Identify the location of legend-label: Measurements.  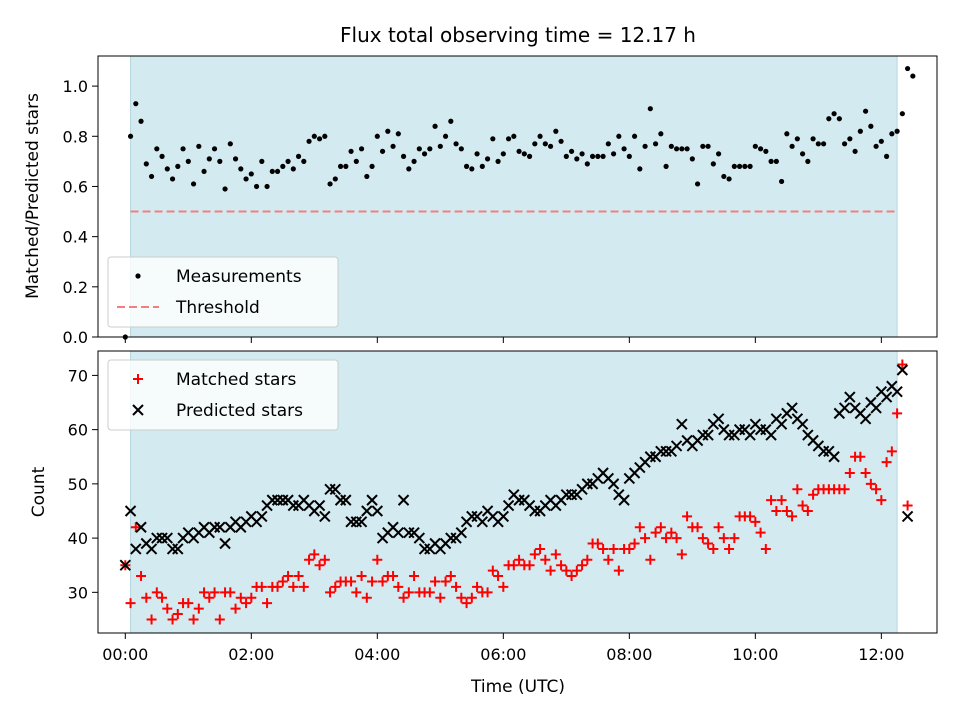
(239, 277).